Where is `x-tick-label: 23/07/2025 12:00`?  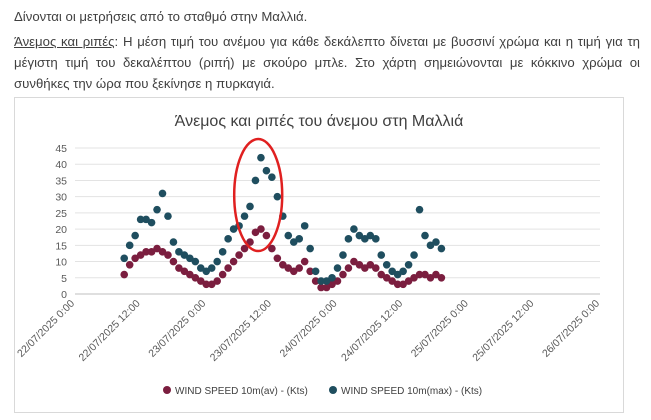
x-tick-label: 23/07/2025 12:00 is located at coordinates (241, 331).